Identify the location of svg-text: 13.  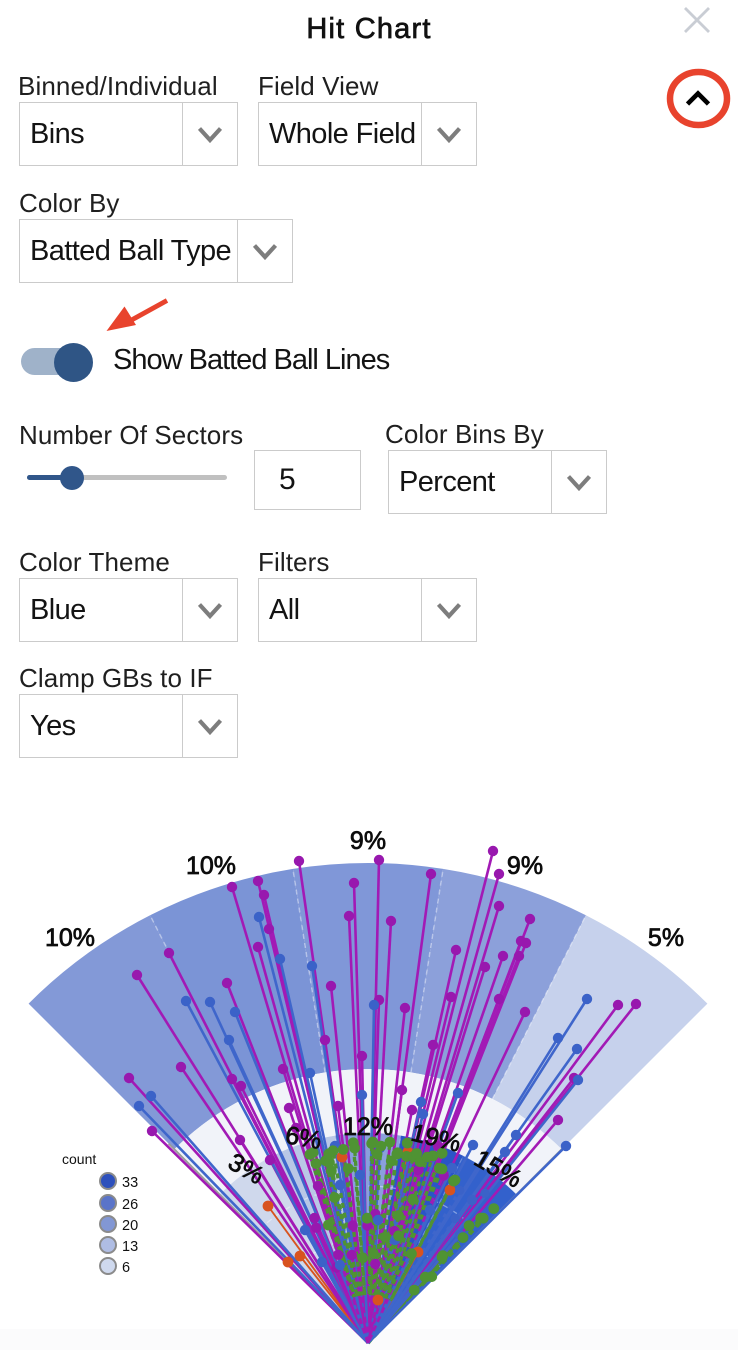
(130, 1247).